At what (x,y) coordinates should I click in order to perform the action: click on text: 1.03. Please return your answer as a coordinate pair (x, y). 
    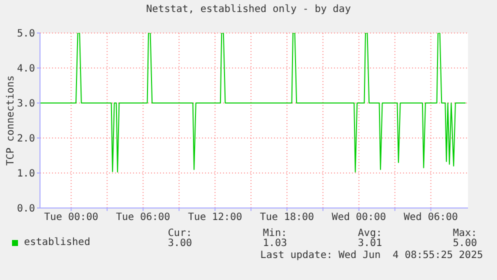
    Looking at the image, I should click on (274, 243).